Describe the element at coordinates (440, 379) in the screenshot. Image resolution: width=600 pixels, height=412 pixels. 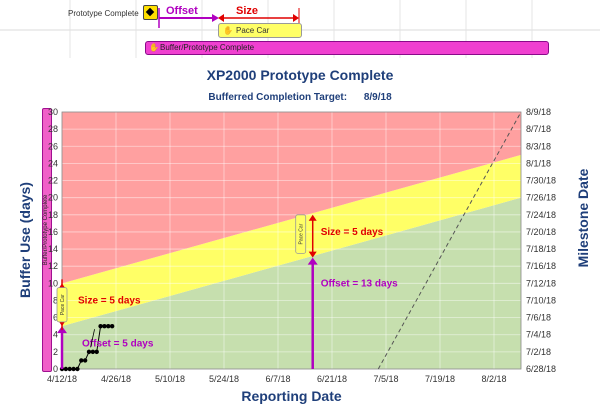
I see `x-tick-label: 7/19/18` at that location.